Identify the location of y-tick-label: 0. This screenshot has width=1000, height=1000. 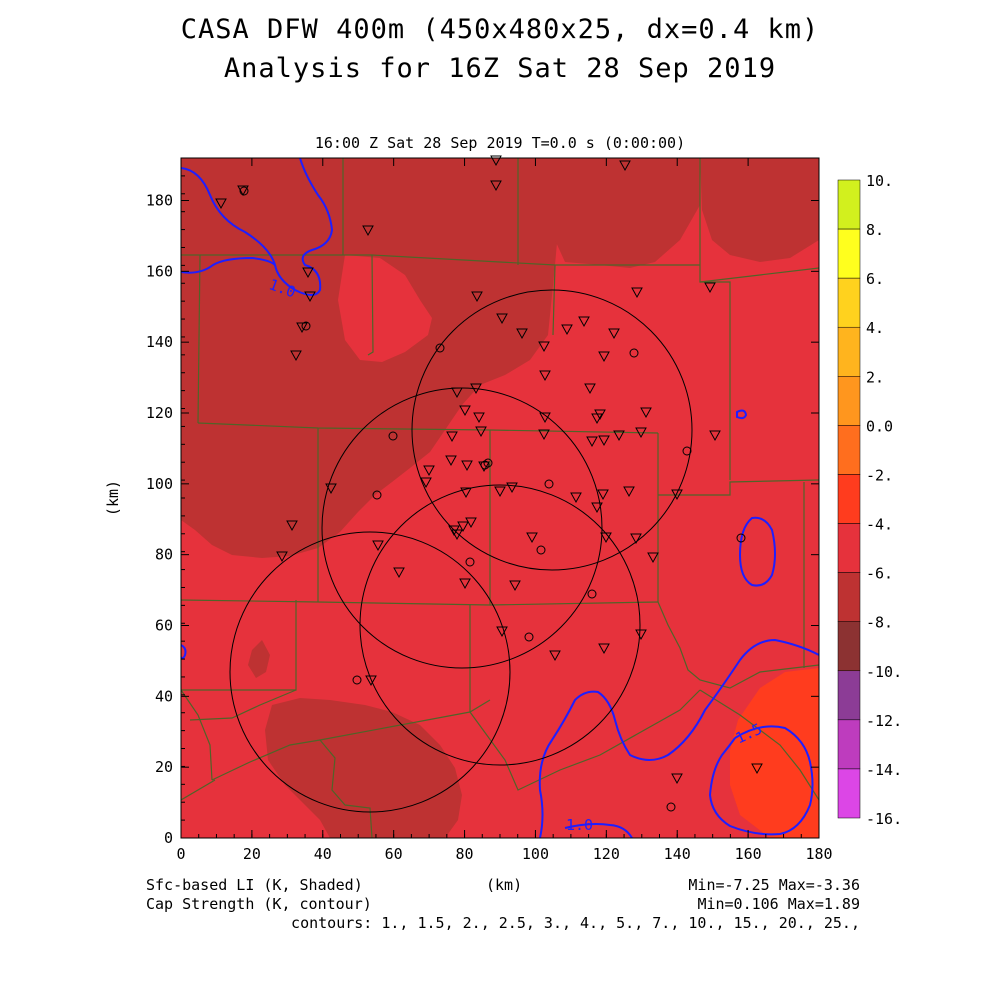
(168, 838).